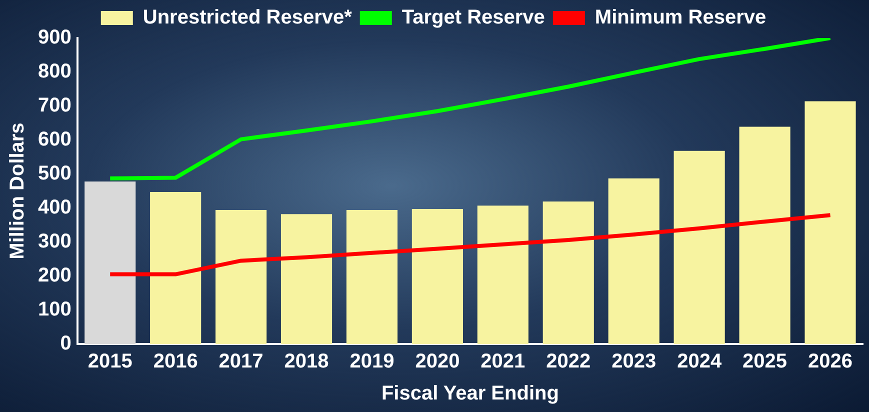  What do you see at coordinates (306, 361) in the screenshot?
I see `x-tick-label: 2018` at bounding box center [306, 361].